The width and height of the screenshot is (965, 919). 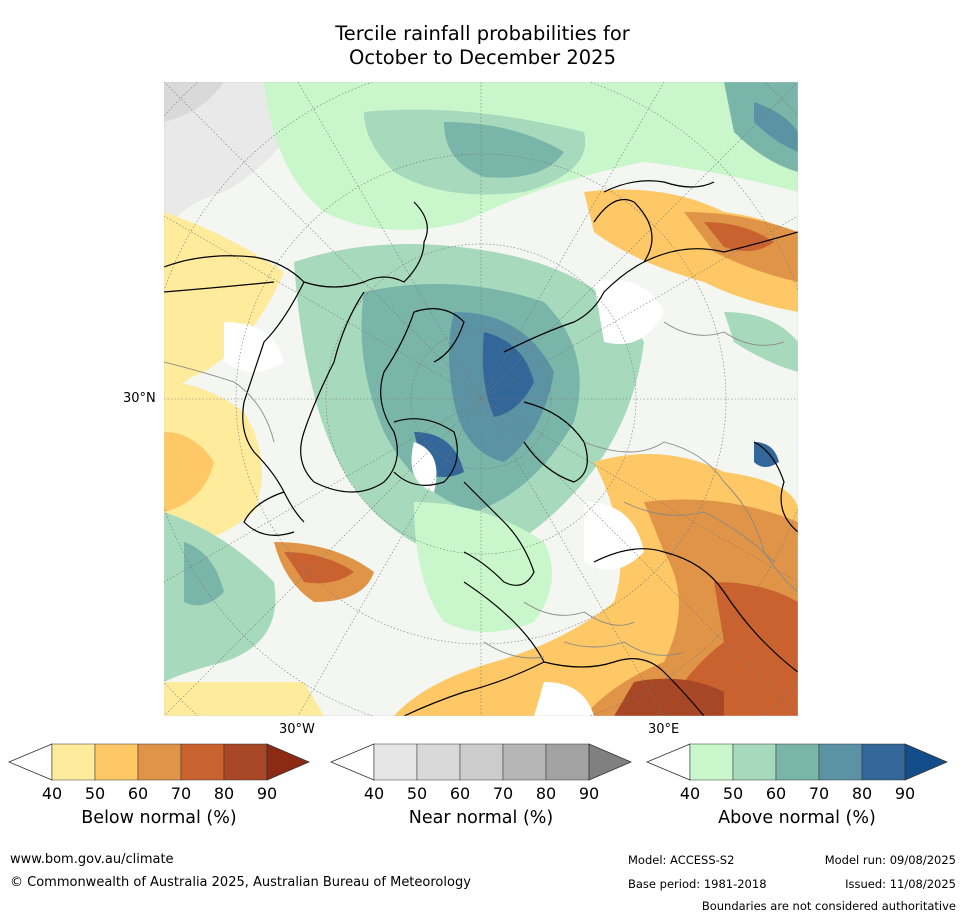 What do you see at coordinates (159, 818) in the screenshot?
I see `colorbar-below-label: Below normal (%)` at bounding box center [159, 818].